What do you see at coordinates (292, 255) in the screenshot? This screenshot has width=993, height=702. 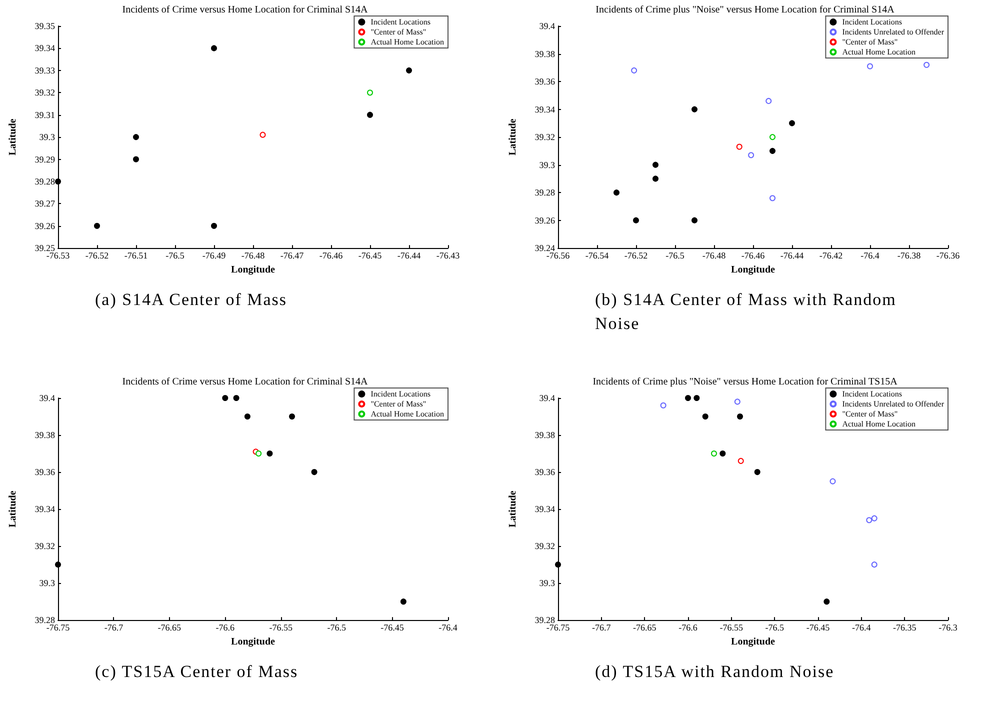 I see `x-tick-label: -76.47` at bounding box center [292, 255].